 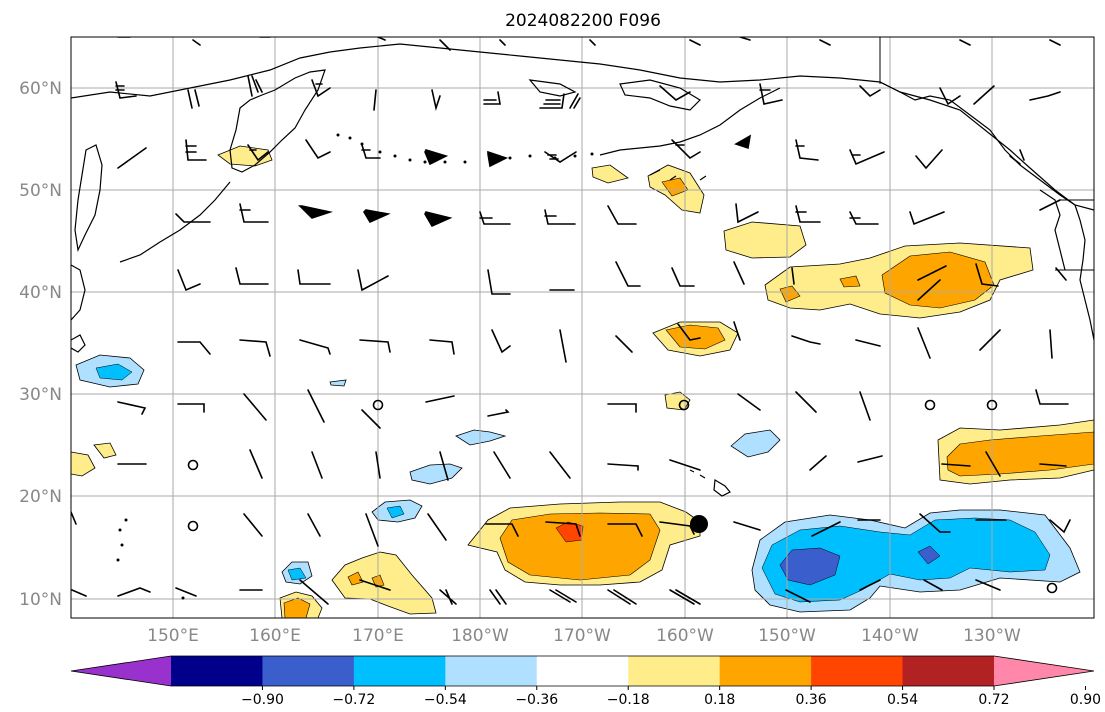 What do you see at coordinates (787, 636) in the screenshot?
I see `lon-label-150w: 150°W` at bounding box center [787, 636].